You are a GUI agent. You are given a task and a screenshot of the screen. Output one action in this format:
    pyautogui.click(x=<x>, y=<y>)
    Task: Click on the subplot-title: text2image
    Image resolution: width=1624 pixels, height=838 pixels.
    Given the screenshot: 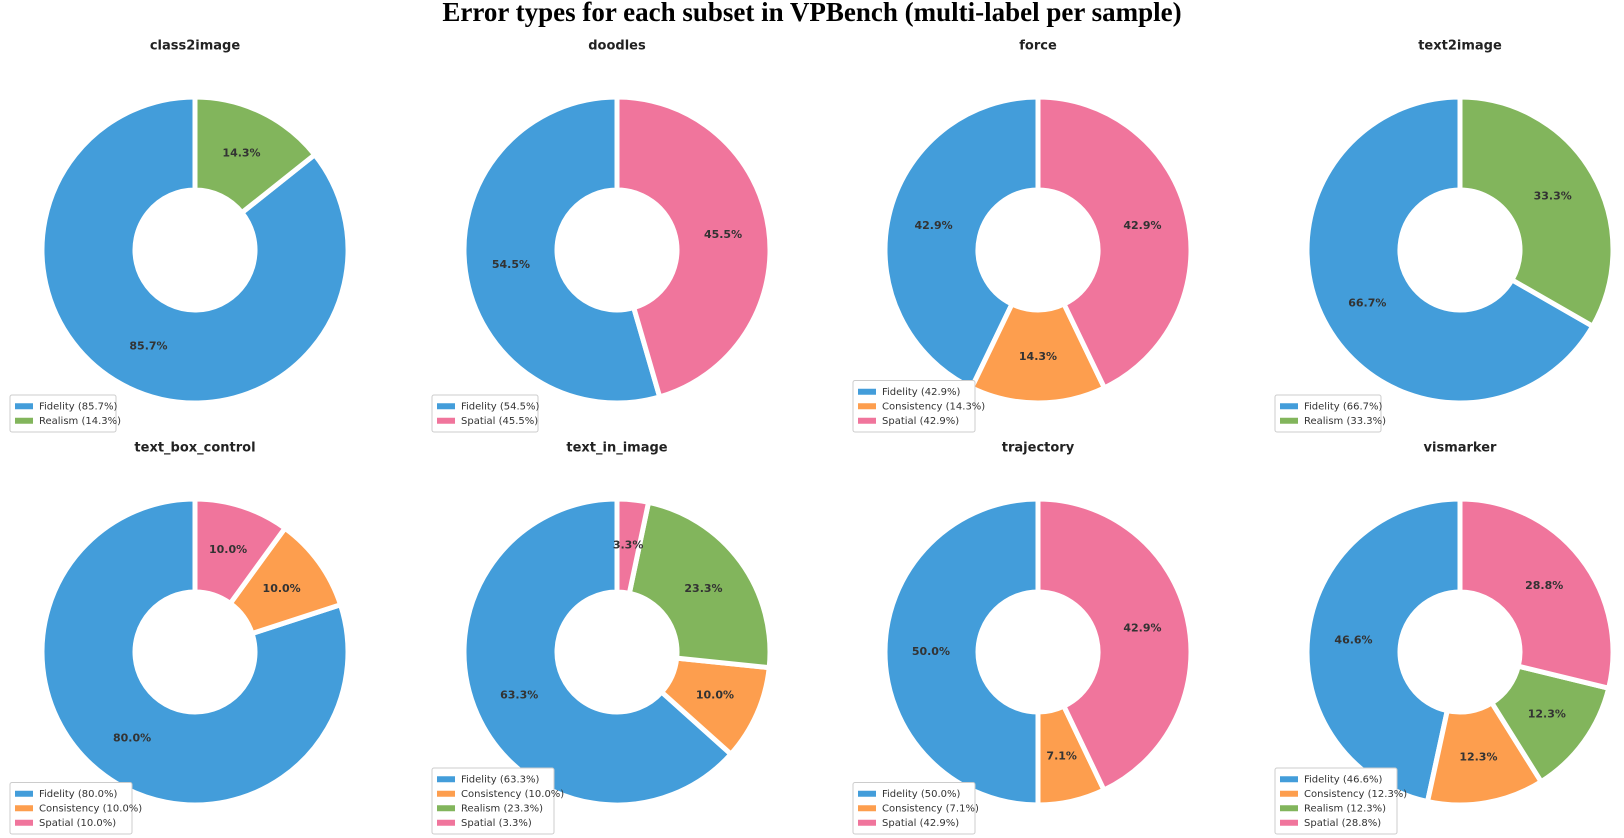 What is the action you would take?
    pyautogui.click(x=1460, y=46)
    